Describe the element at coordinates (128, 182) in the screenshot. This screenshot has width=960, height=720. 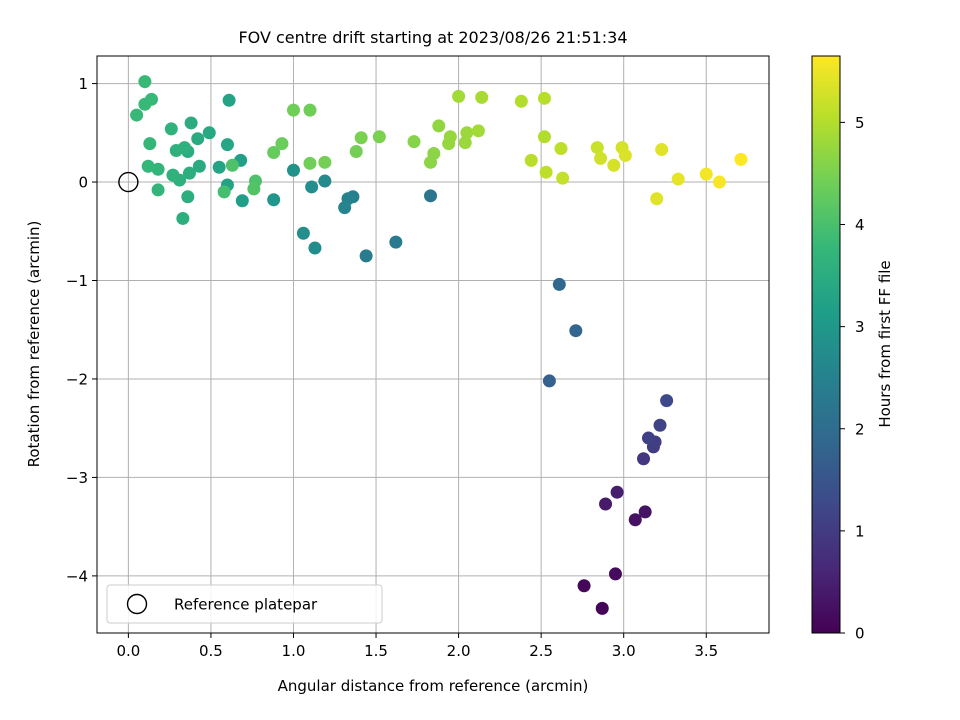
I see `reference-platepar-marker` at that location.